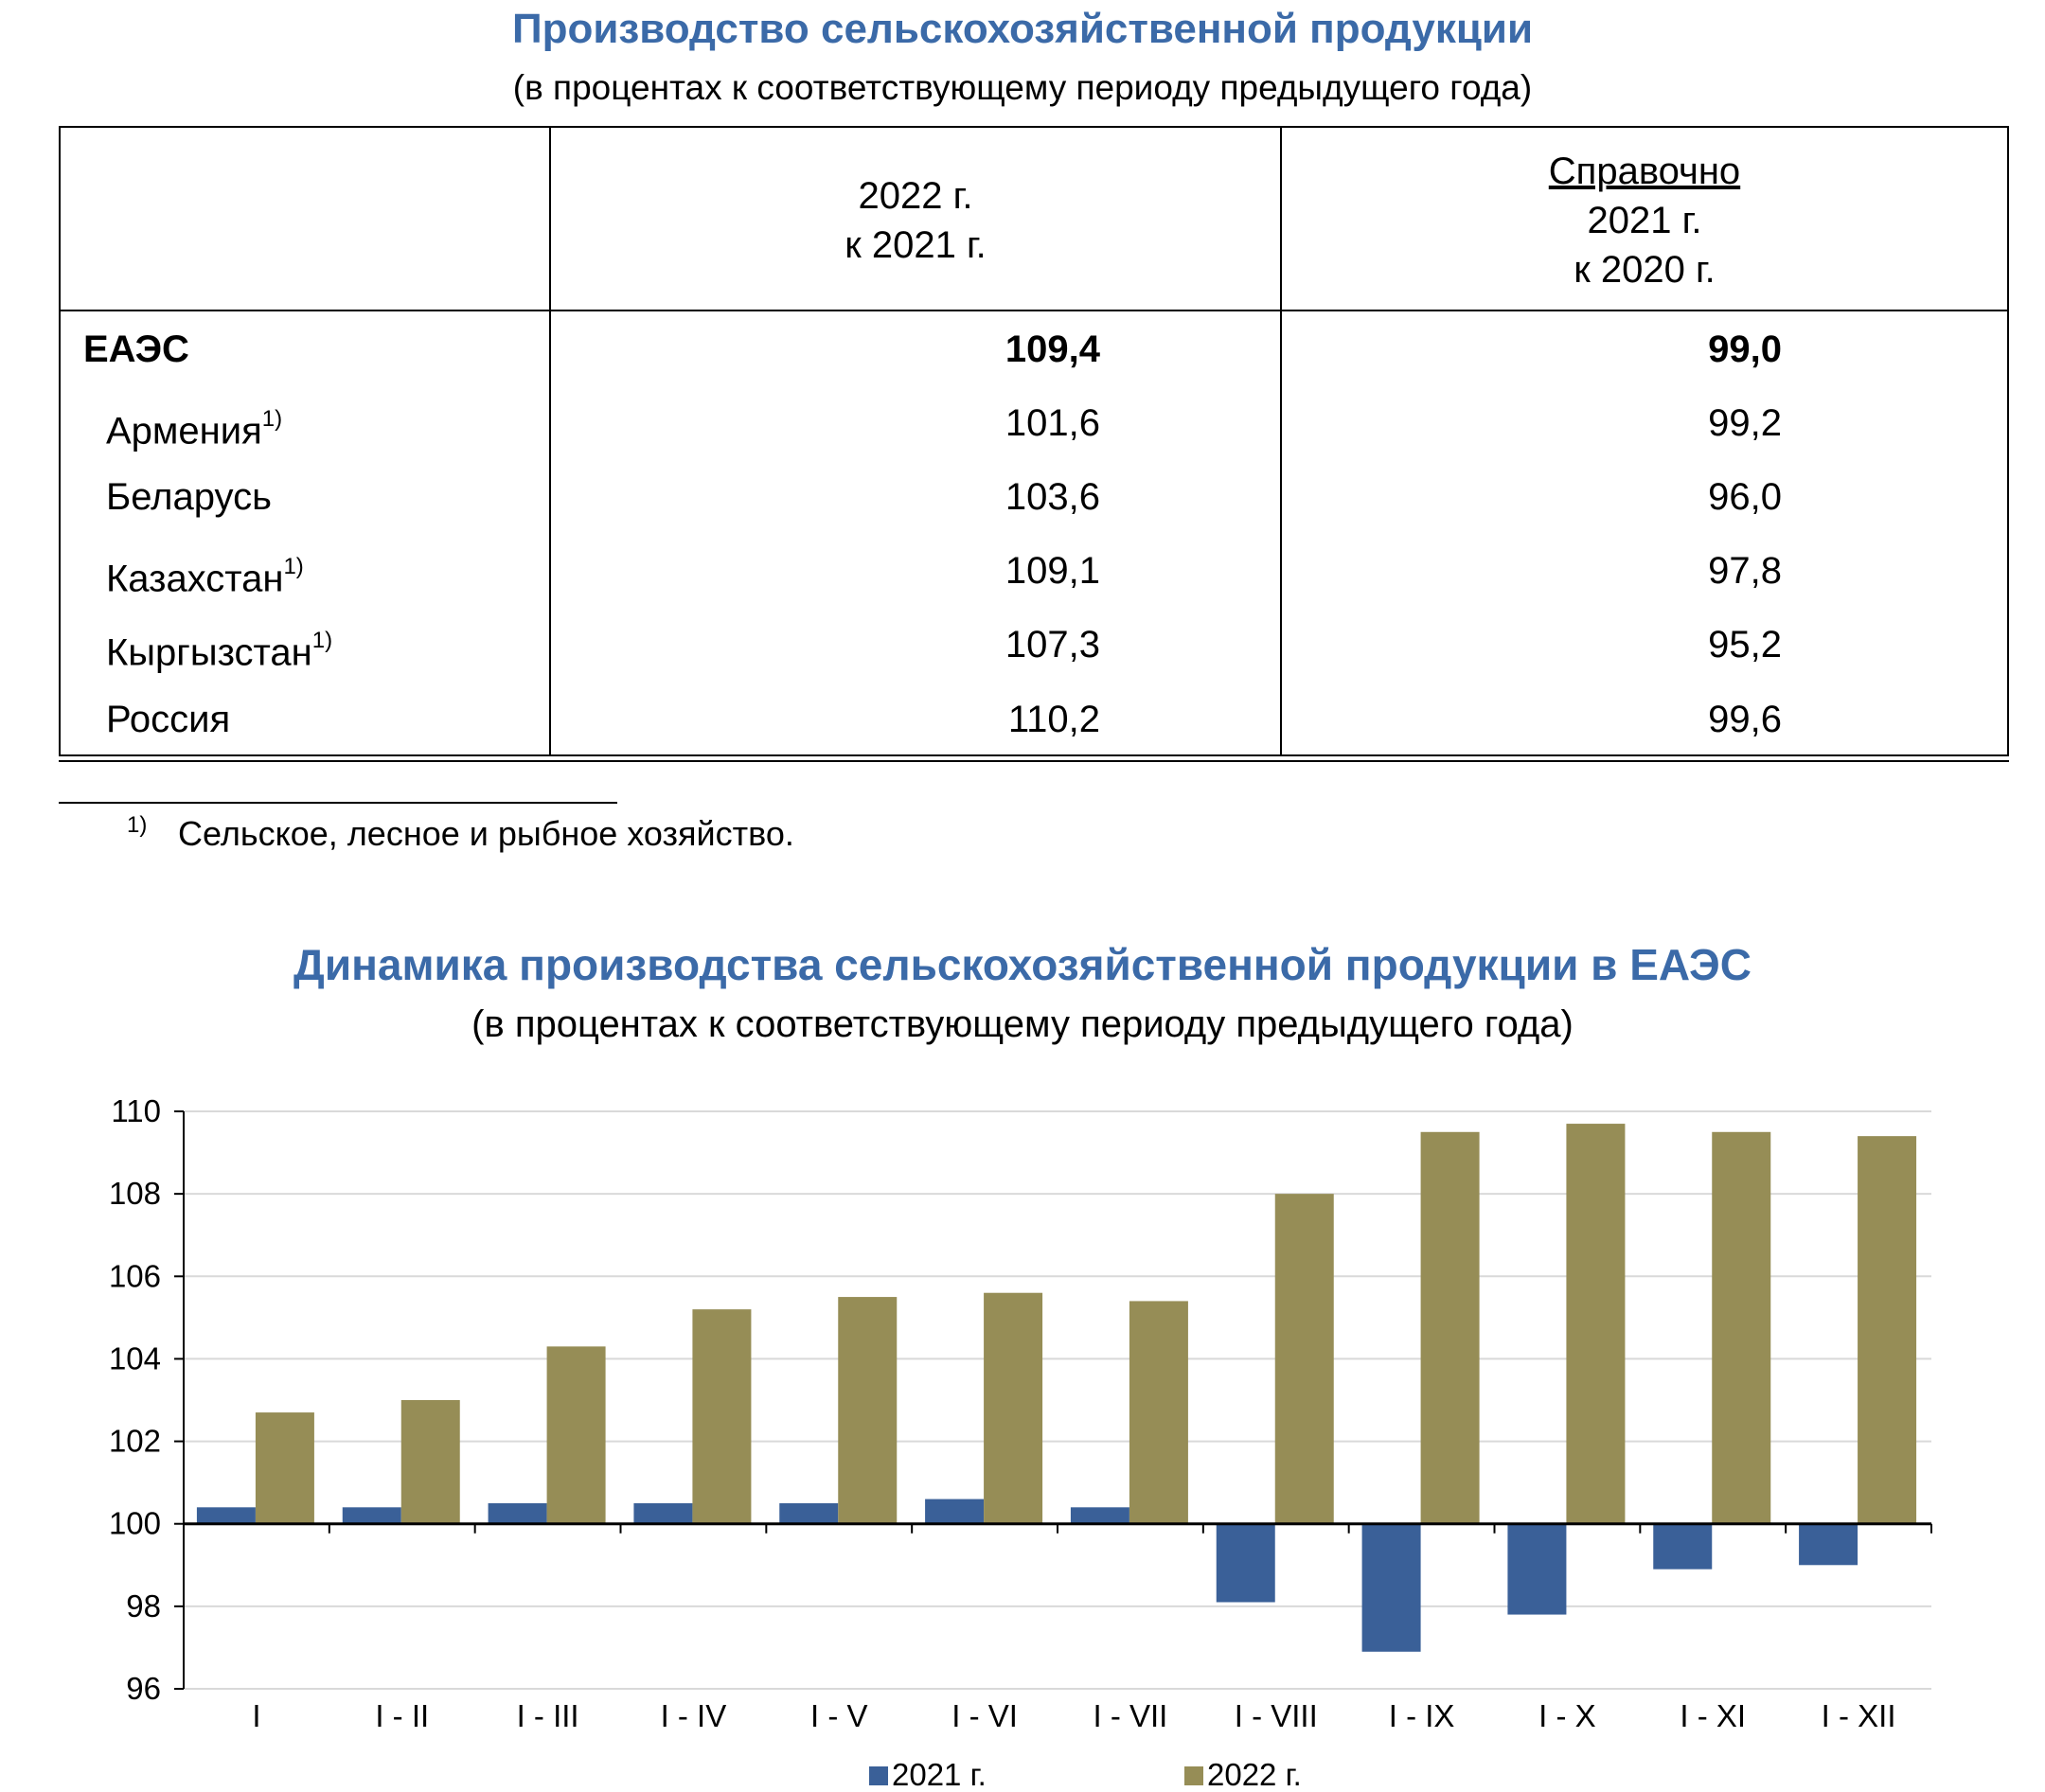  I want to click on table-header-divider, so click(1034, 311).